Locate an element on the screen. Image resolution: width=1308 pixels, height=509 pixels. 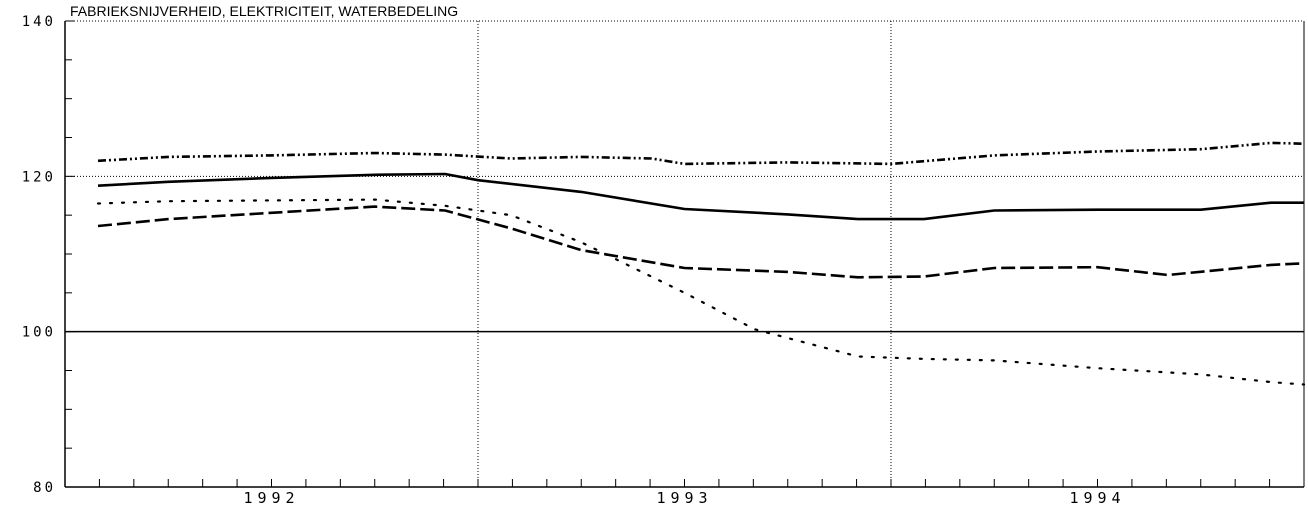
y-tick-label: 140 is located at coordinates (39, 22).